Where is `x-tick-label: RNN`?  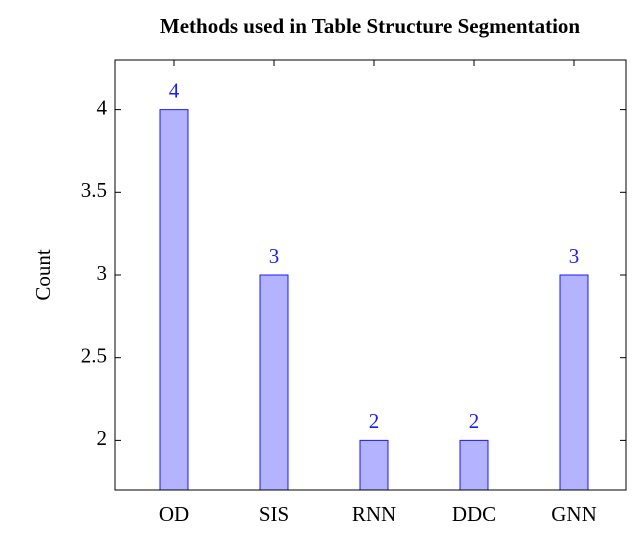
x-tick-label: RNN is located at coordinates (374, 514).